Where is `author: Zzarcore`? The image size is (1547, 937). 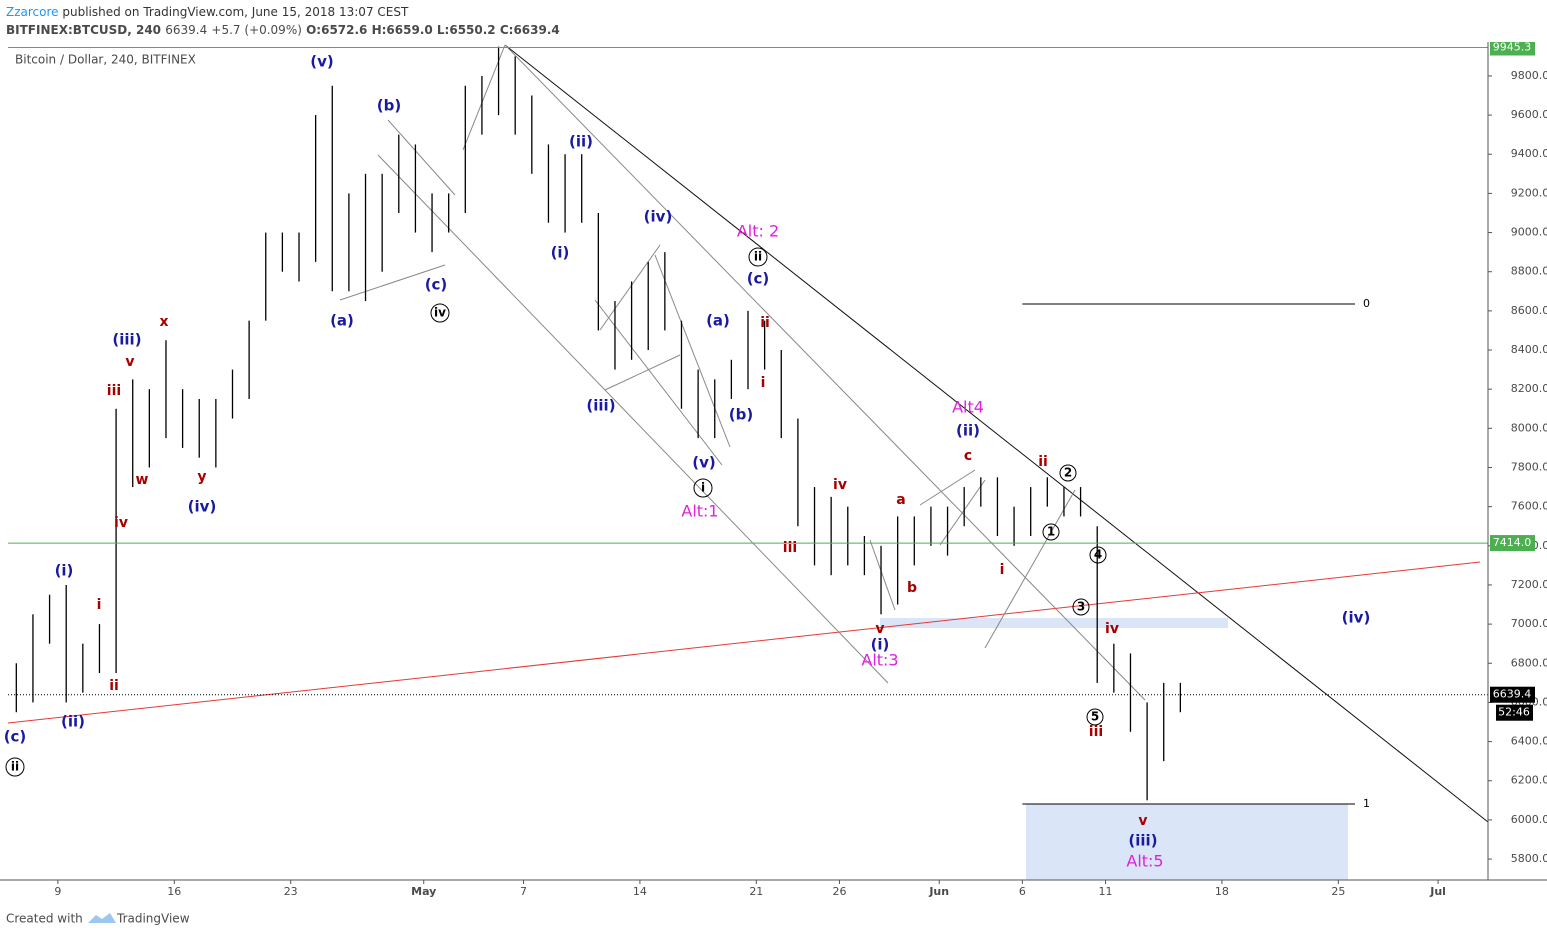
author: Zzarcore is located at coordinates (32, 12).